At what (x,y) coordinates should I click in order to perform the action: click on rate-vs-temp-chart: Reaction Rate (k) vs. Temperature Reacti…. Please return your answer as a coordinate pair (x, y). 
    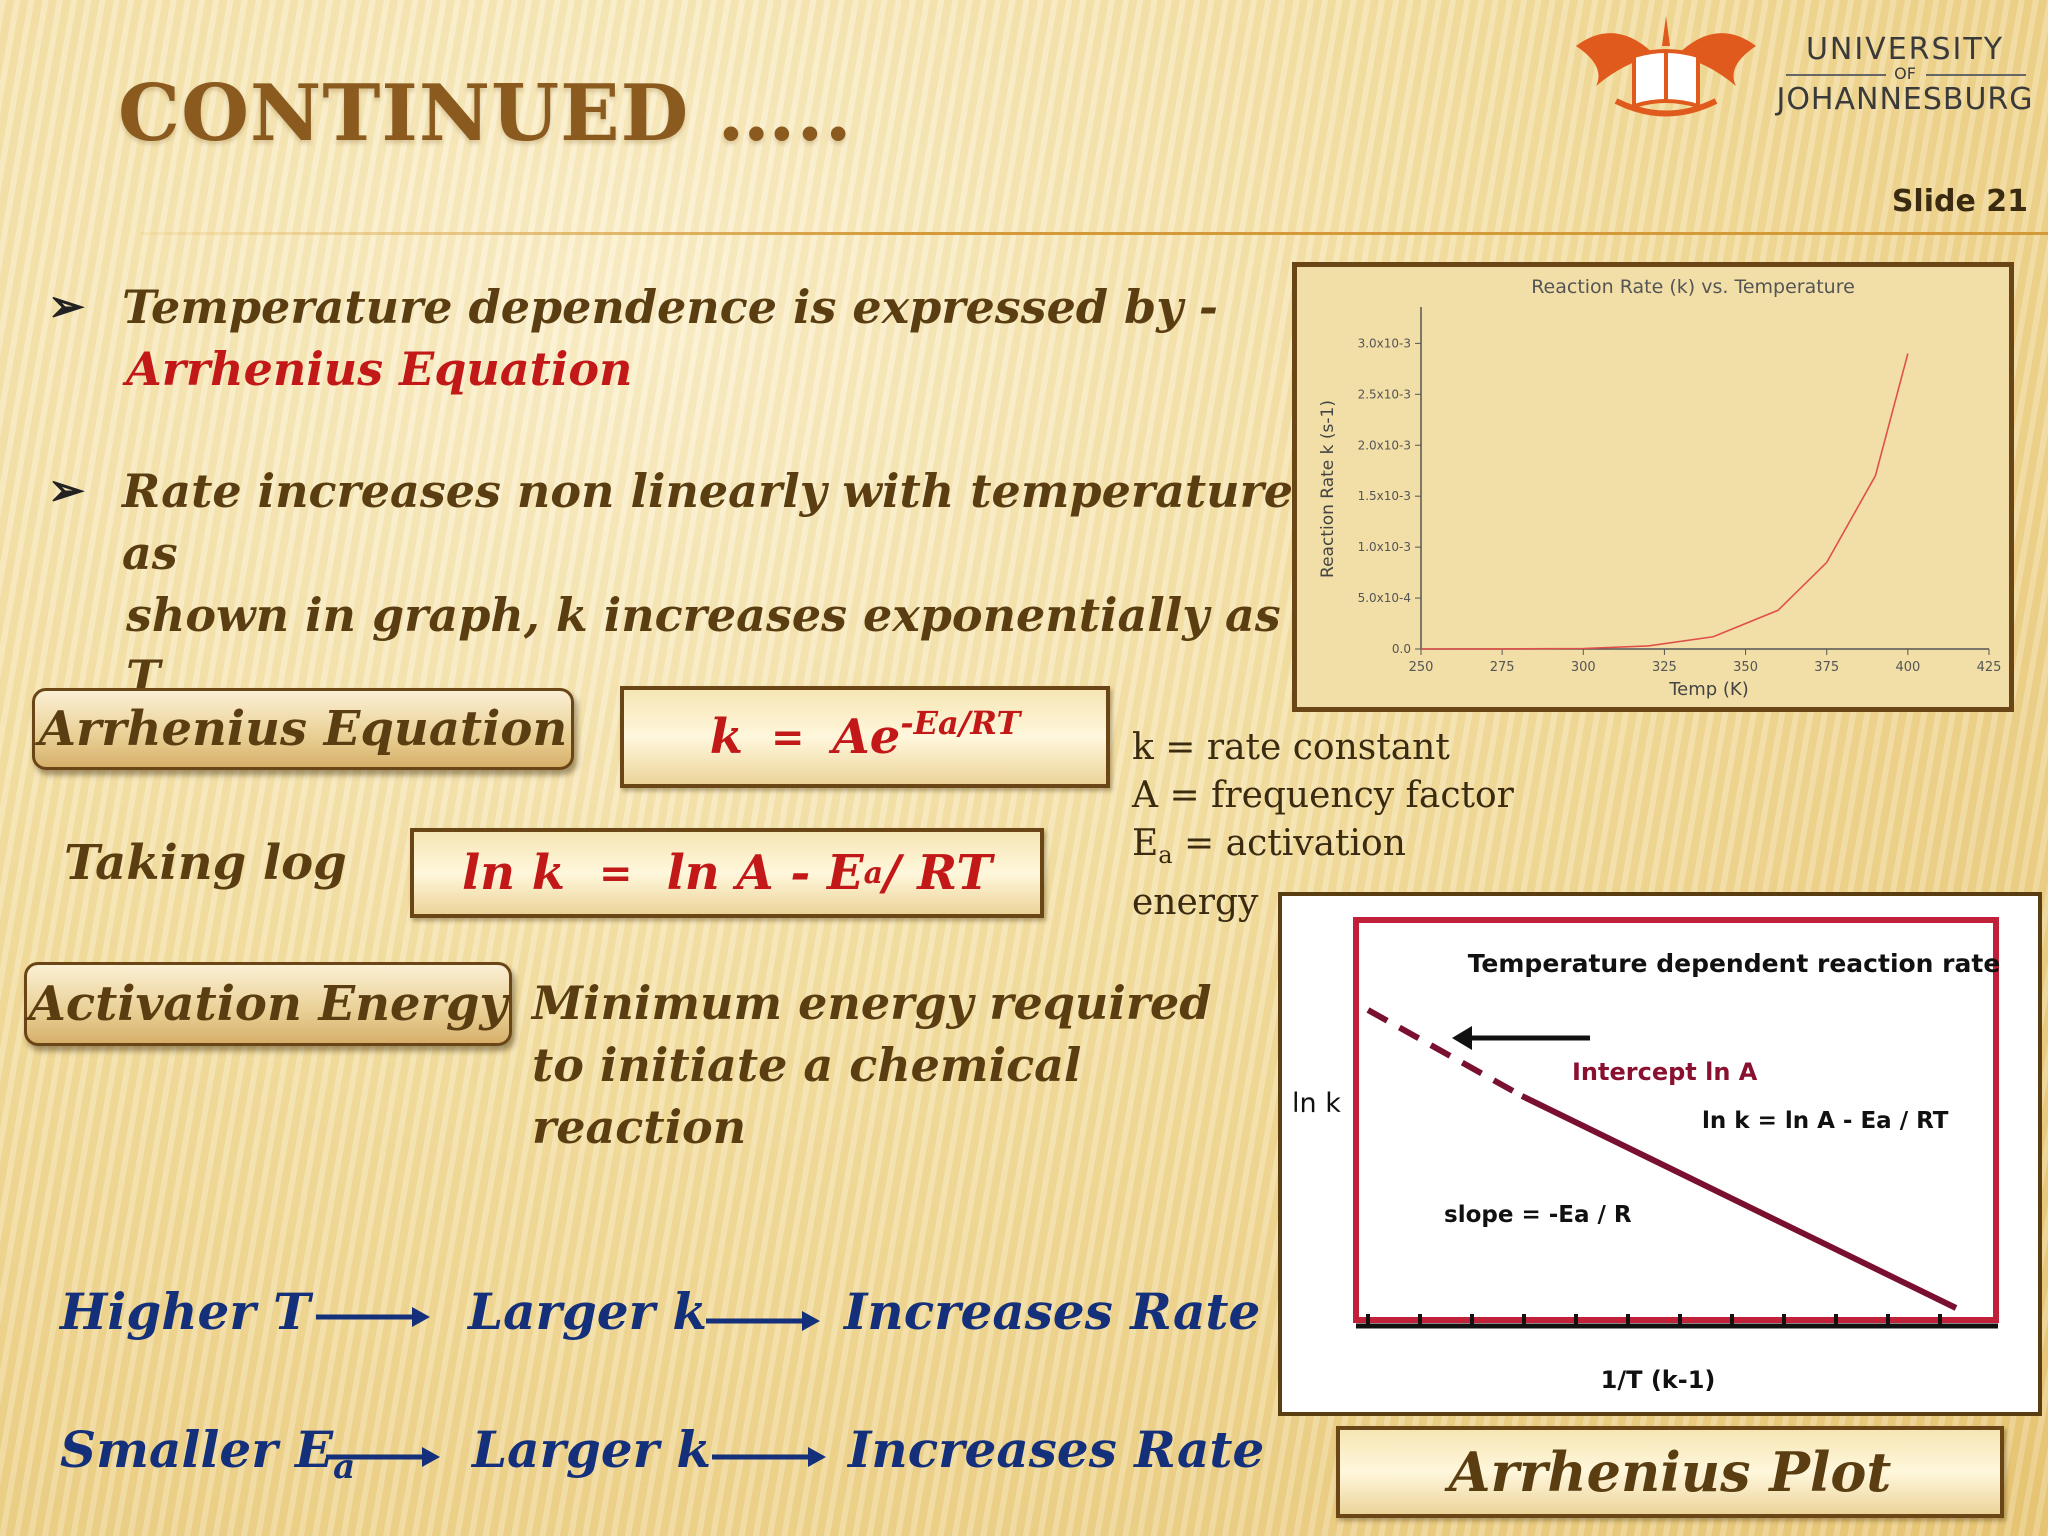
    Looking at the image, I should click on (1653, 487).